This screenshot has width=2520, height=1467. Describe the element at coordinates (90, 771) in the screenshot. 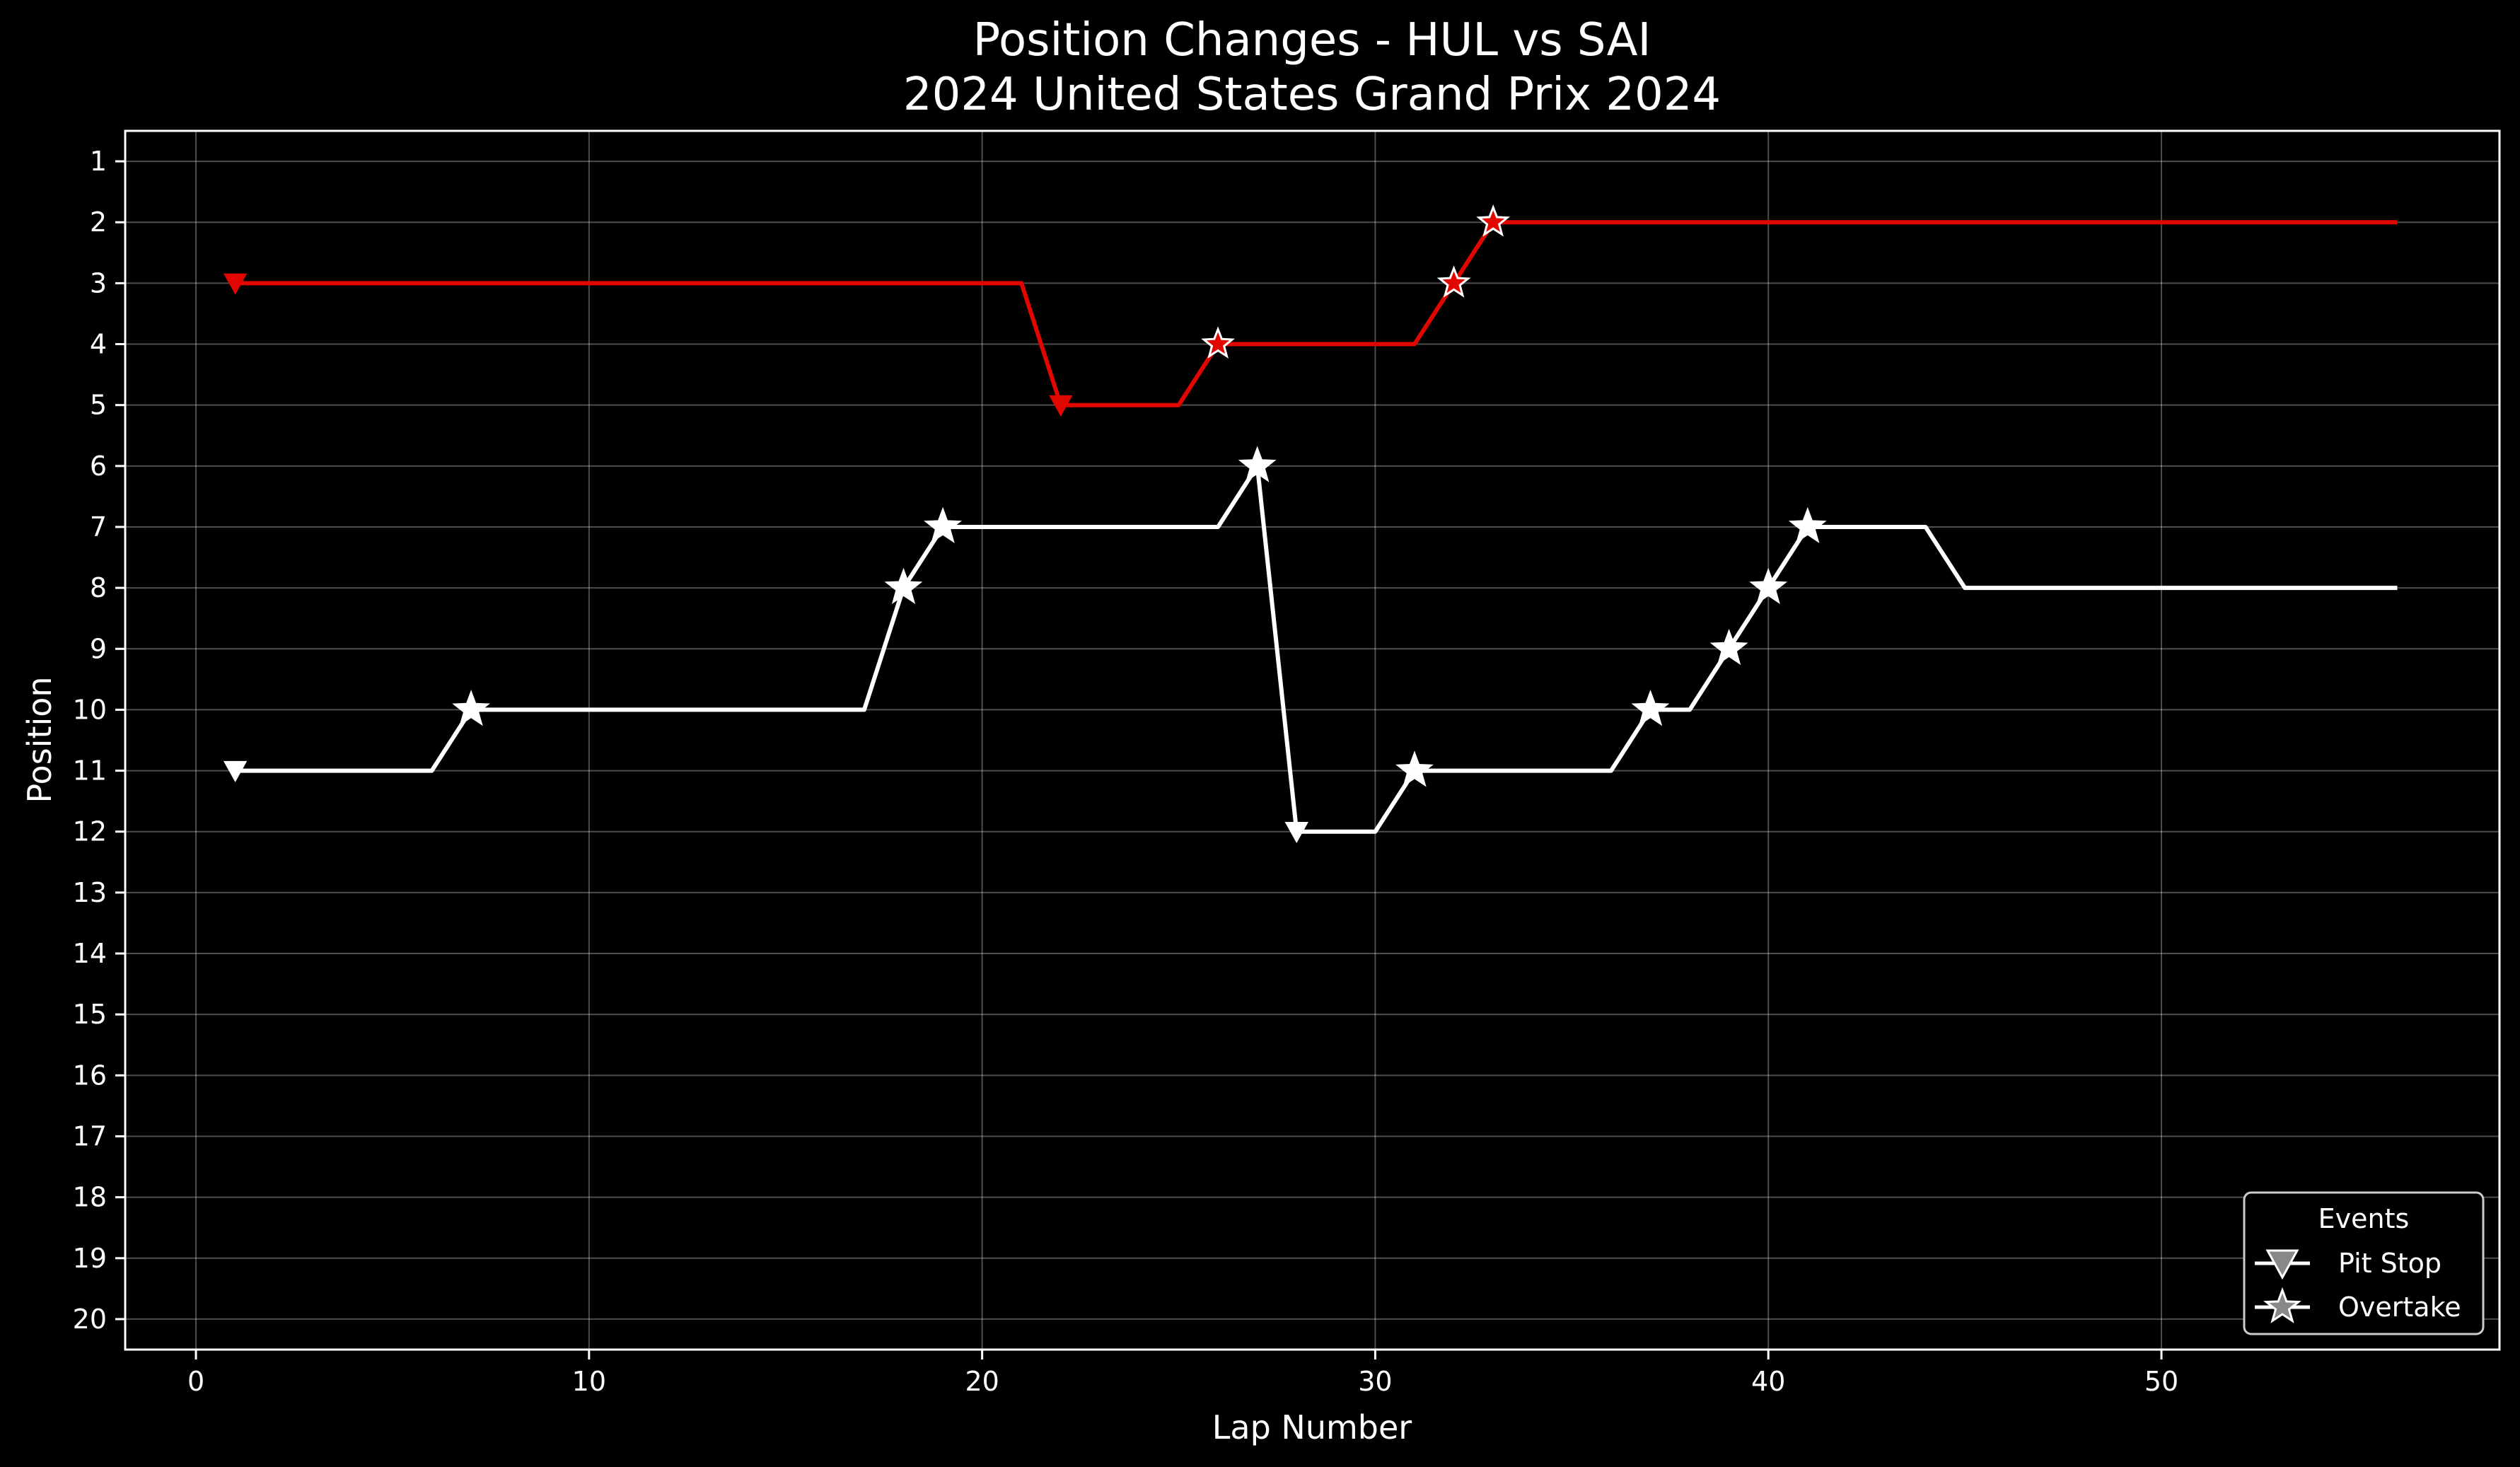

I see `y-tick-label: 11` at that location.